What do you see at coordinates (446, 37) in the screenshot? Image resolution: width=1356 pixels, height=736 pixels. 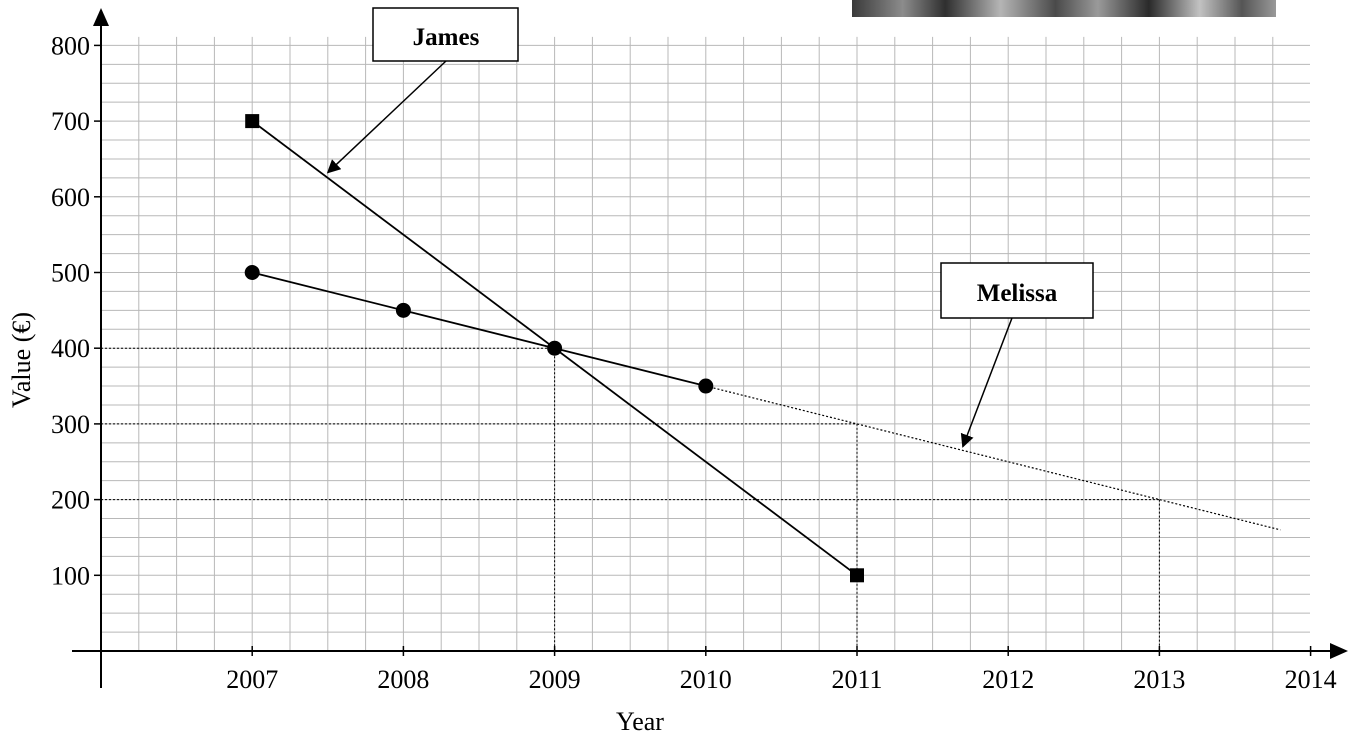 I see `callout-label-james: James` at bounding box center [446, 37].